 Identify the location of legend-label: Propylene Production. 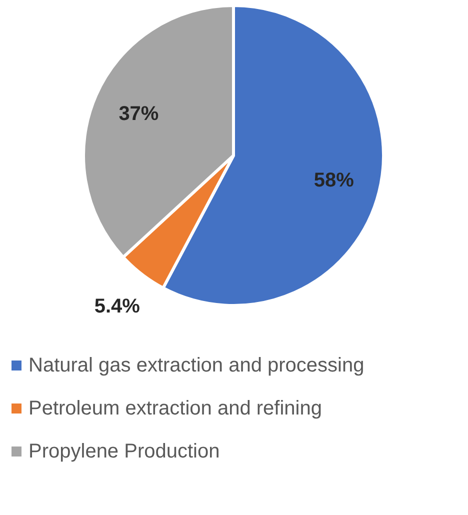
(124, 451).